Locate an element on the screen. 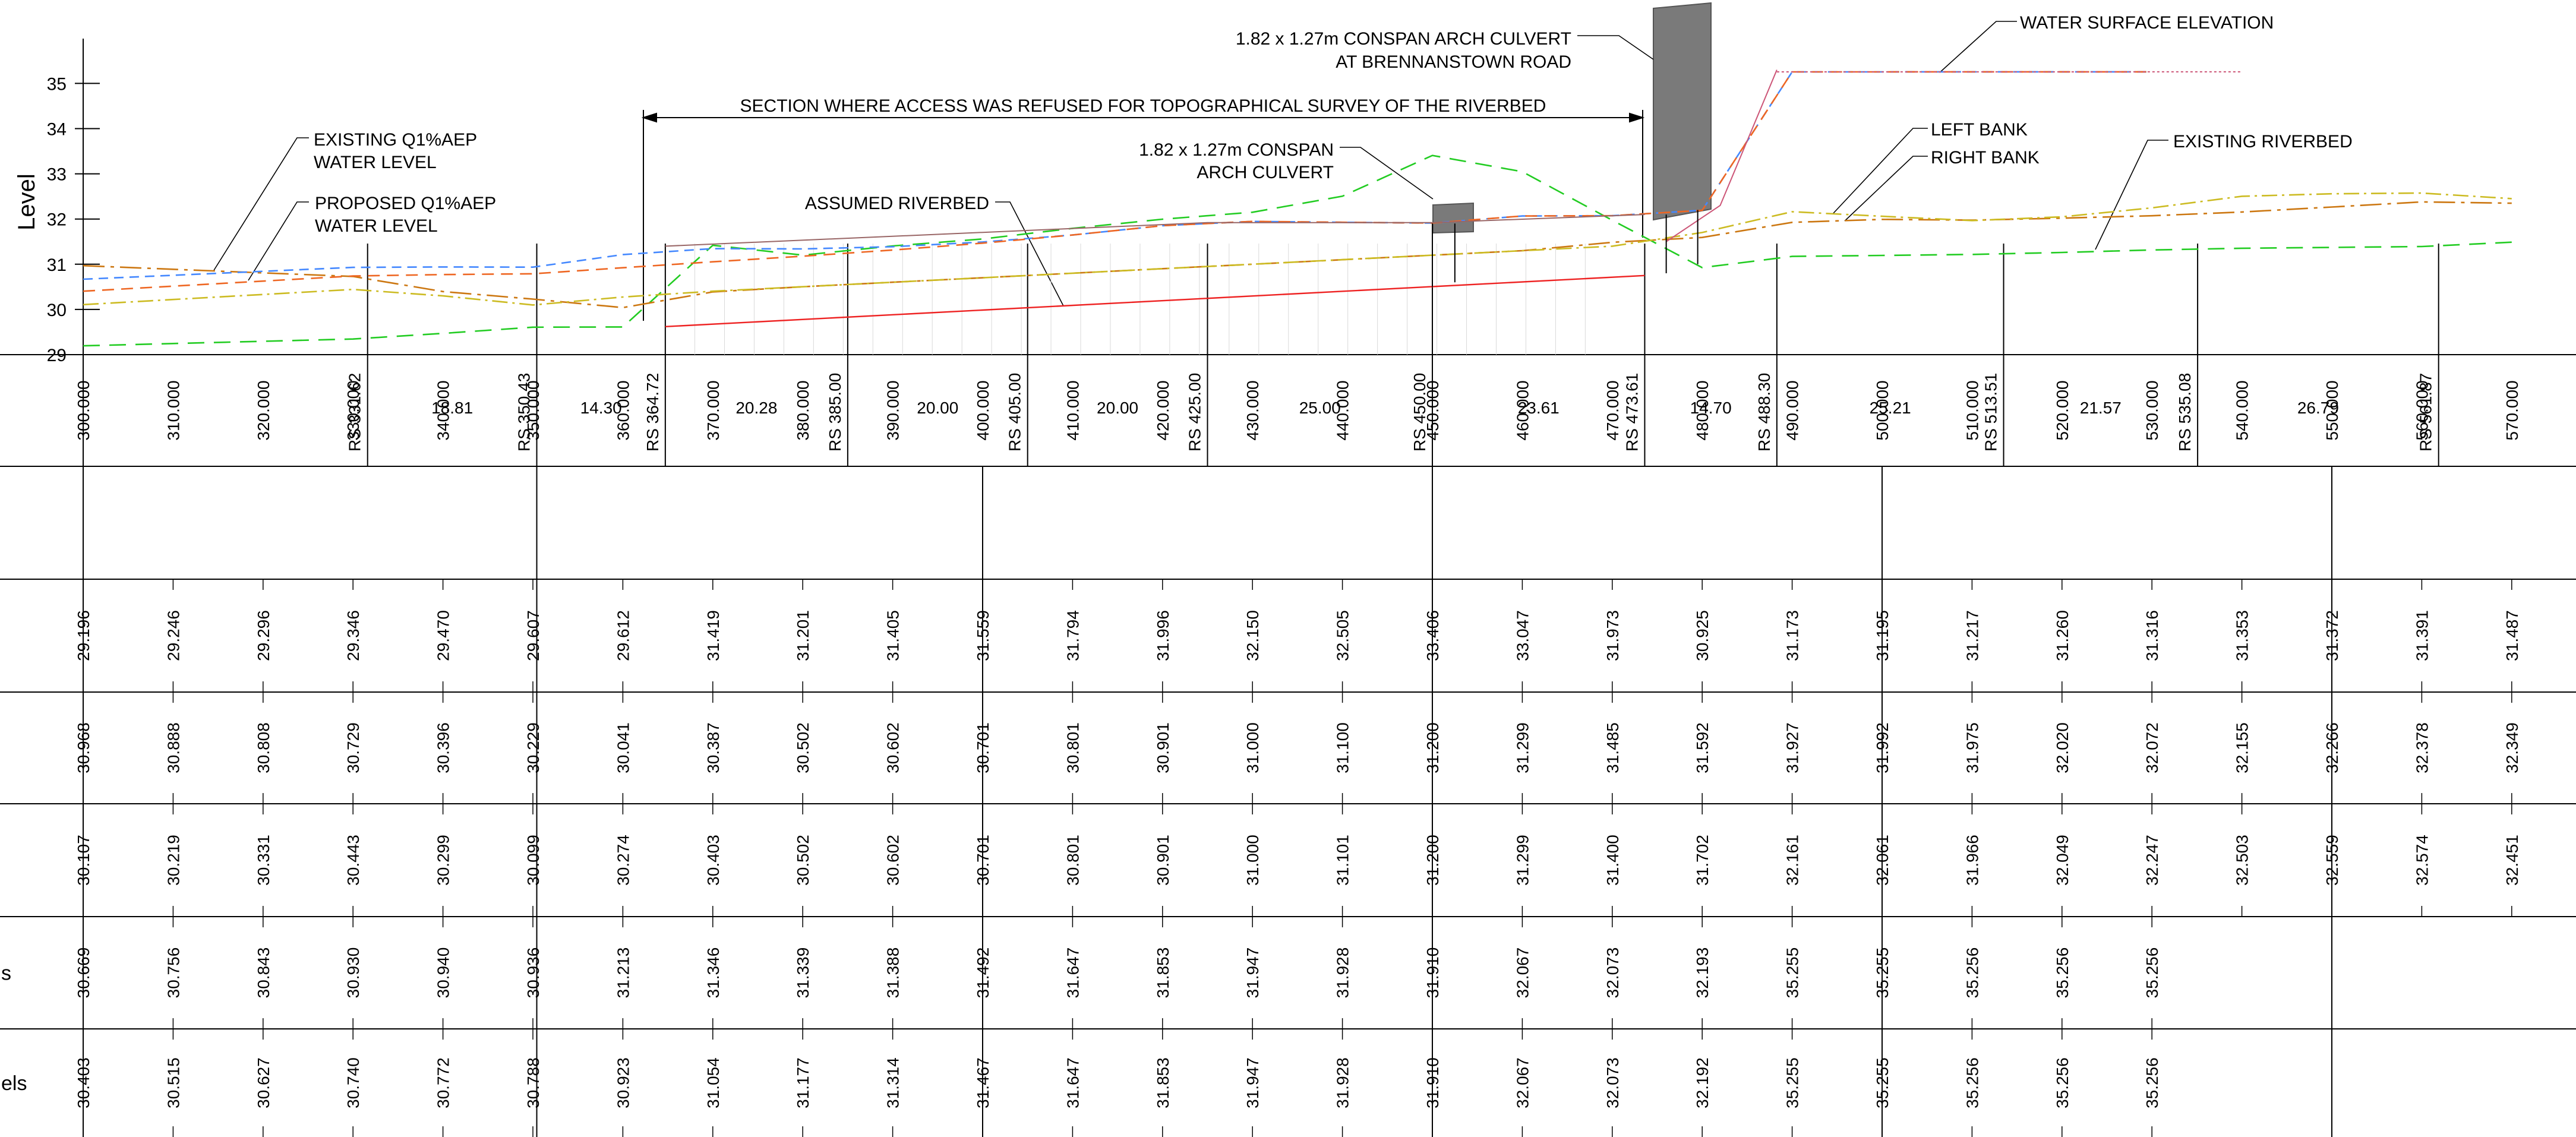 The height and width of the screenshot is (1137, 2576). station-label: RS 561.87 is located at coordinates (2426, 412).